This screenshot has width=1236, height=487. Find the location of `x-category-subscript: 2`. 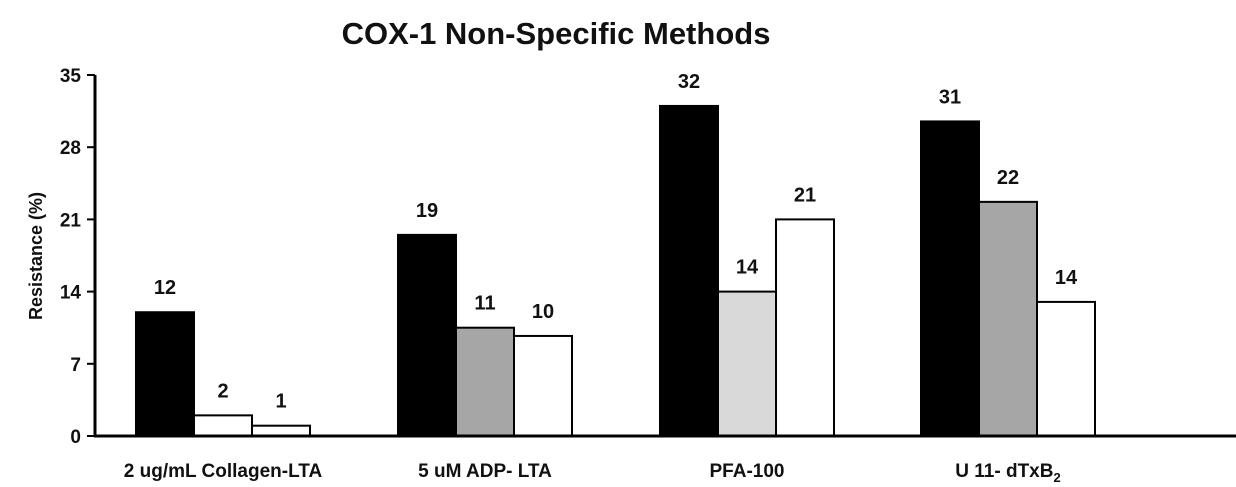

x-category-subscript: 2 is located at coordinates (1056, 477).